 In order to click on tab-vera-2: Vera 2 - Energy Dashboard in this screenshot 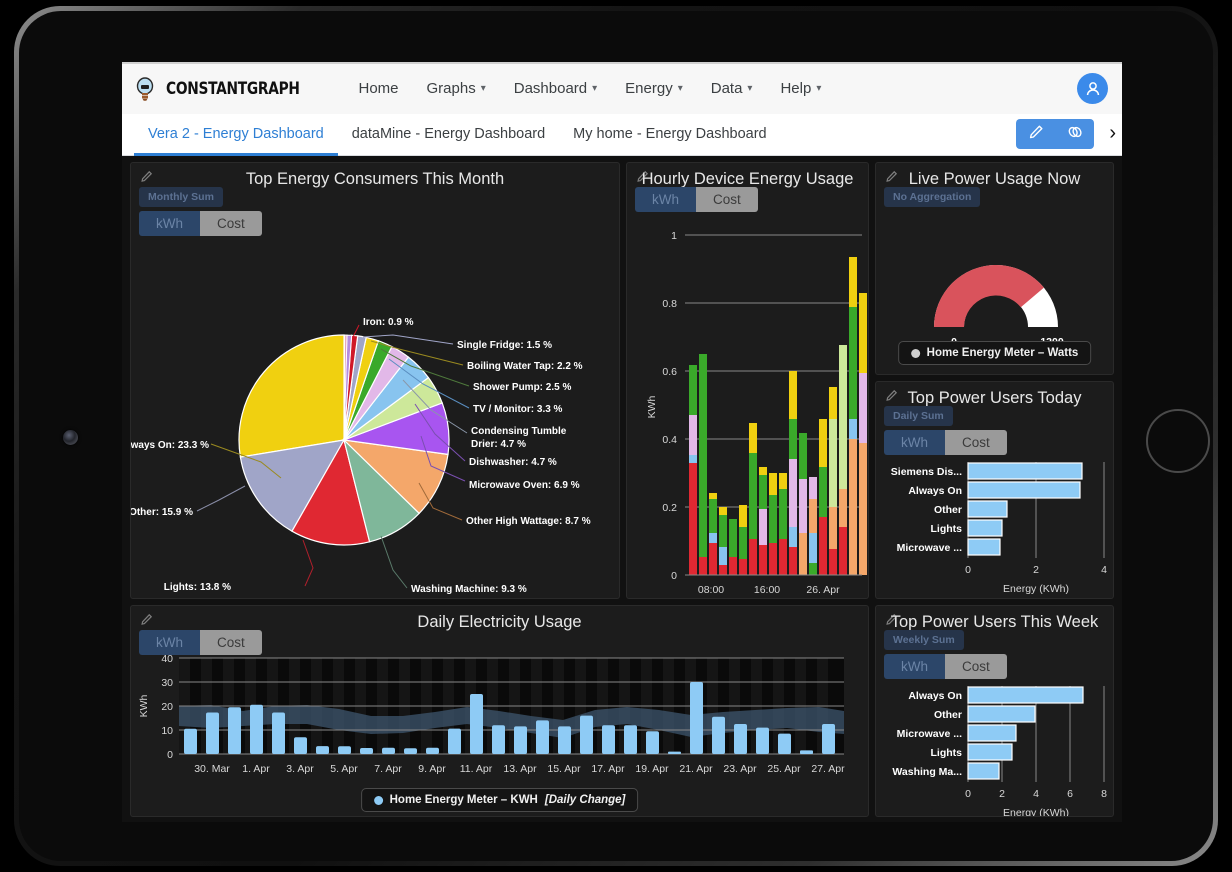, I will do `click(236, 135)`.